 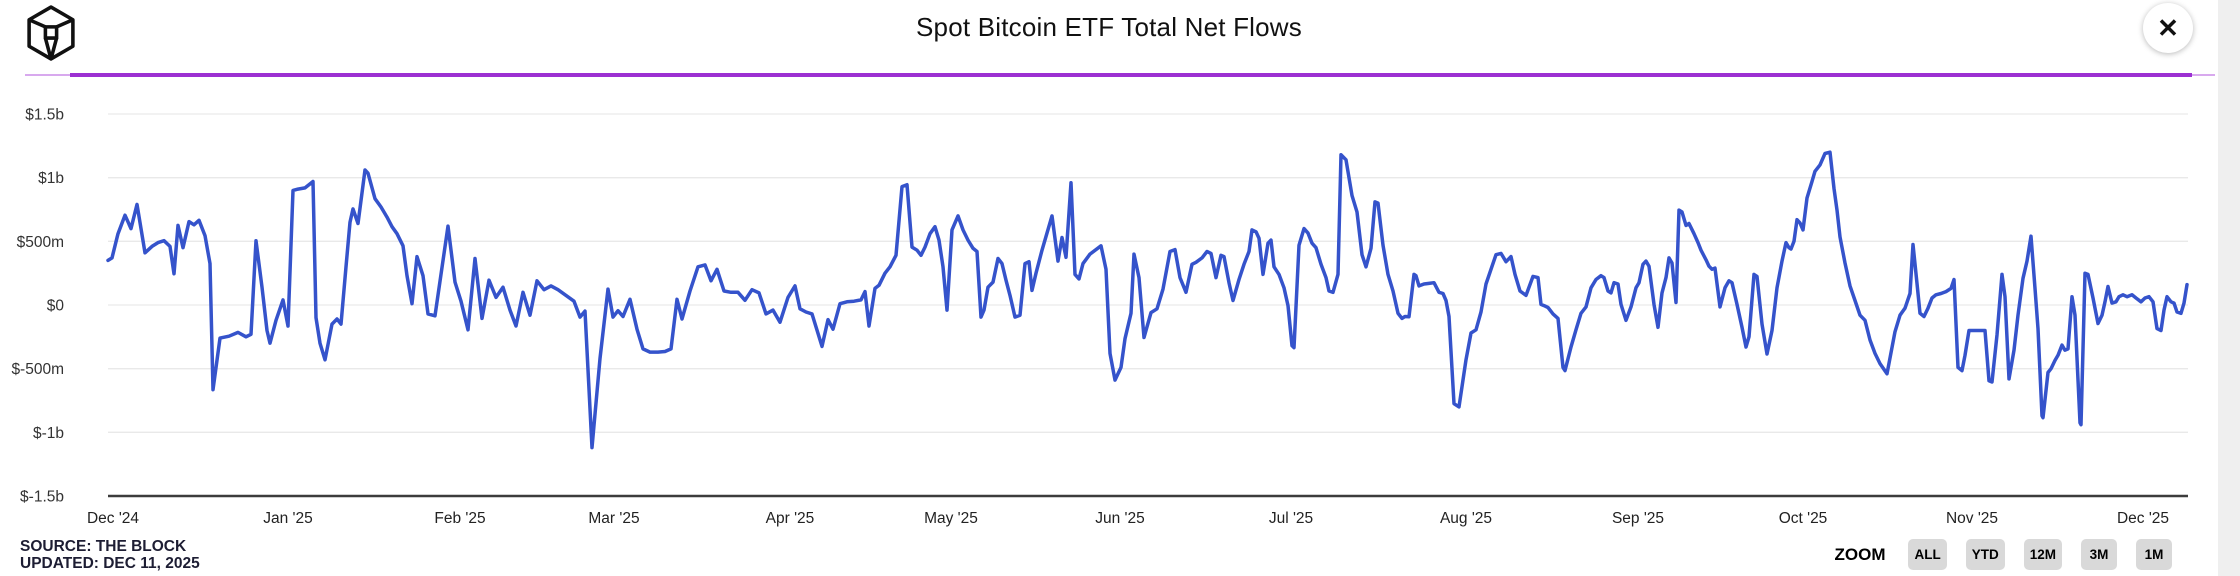 What do you see at coordinates (37, 369) in the screenshot?
I see `y-axis-tick-label: $-500m` at bounding box center [37, 369].